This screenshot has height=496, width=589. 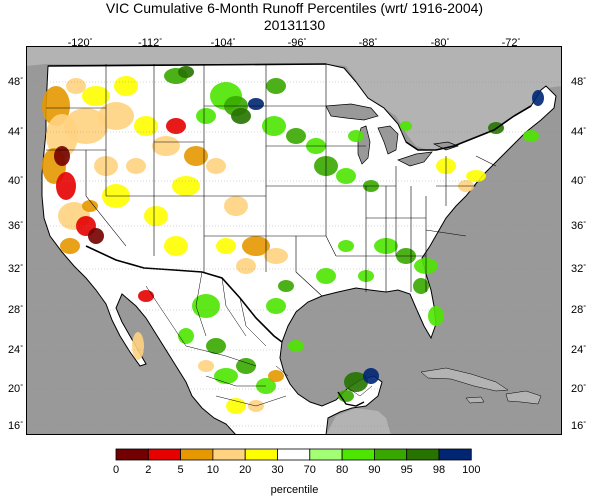 I want to click on legend-tick-label: 100, so click(x=471, y=470).